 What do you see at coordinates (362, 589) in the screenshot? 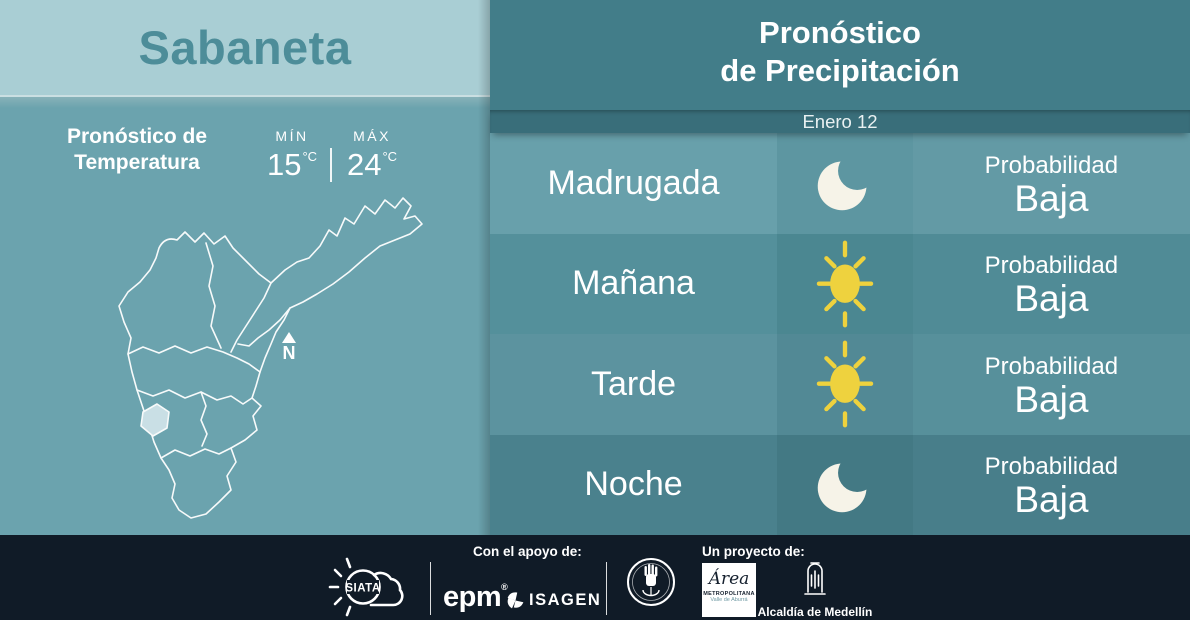
I see `siata-label: SIATA` at bounding box center [362, 589].